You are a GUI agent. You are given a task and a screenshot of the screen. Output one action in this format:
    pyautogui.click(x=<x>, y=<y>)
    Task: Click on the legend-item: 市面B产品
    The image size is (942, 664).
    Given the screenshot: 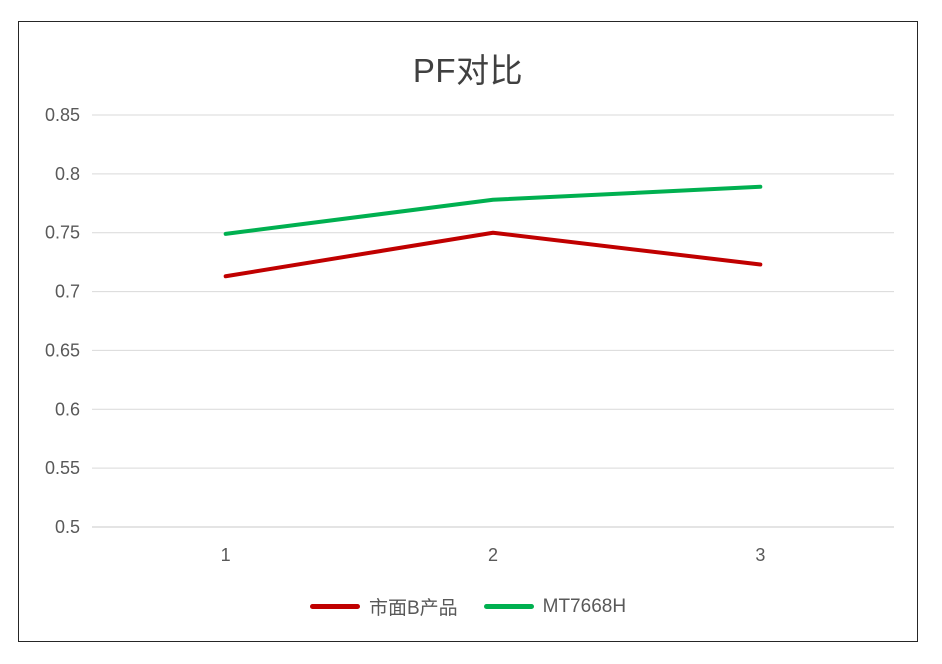 What is the action you would take?
    pyautogui.click(x=383, y=606)
    